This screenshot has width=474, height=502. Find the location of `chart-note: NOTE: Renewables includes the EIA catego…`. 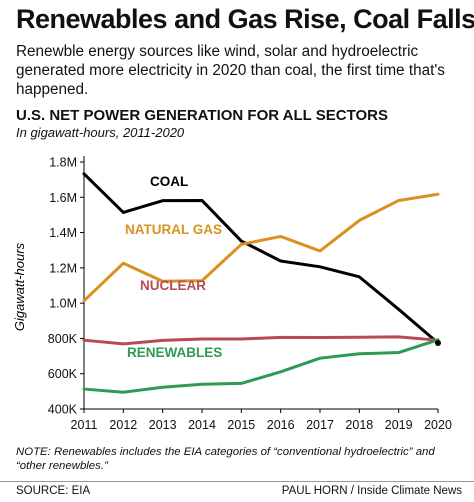

chart-note: NOTE: Renewables includes the EIA catego… is located at coordinates (225, 459).